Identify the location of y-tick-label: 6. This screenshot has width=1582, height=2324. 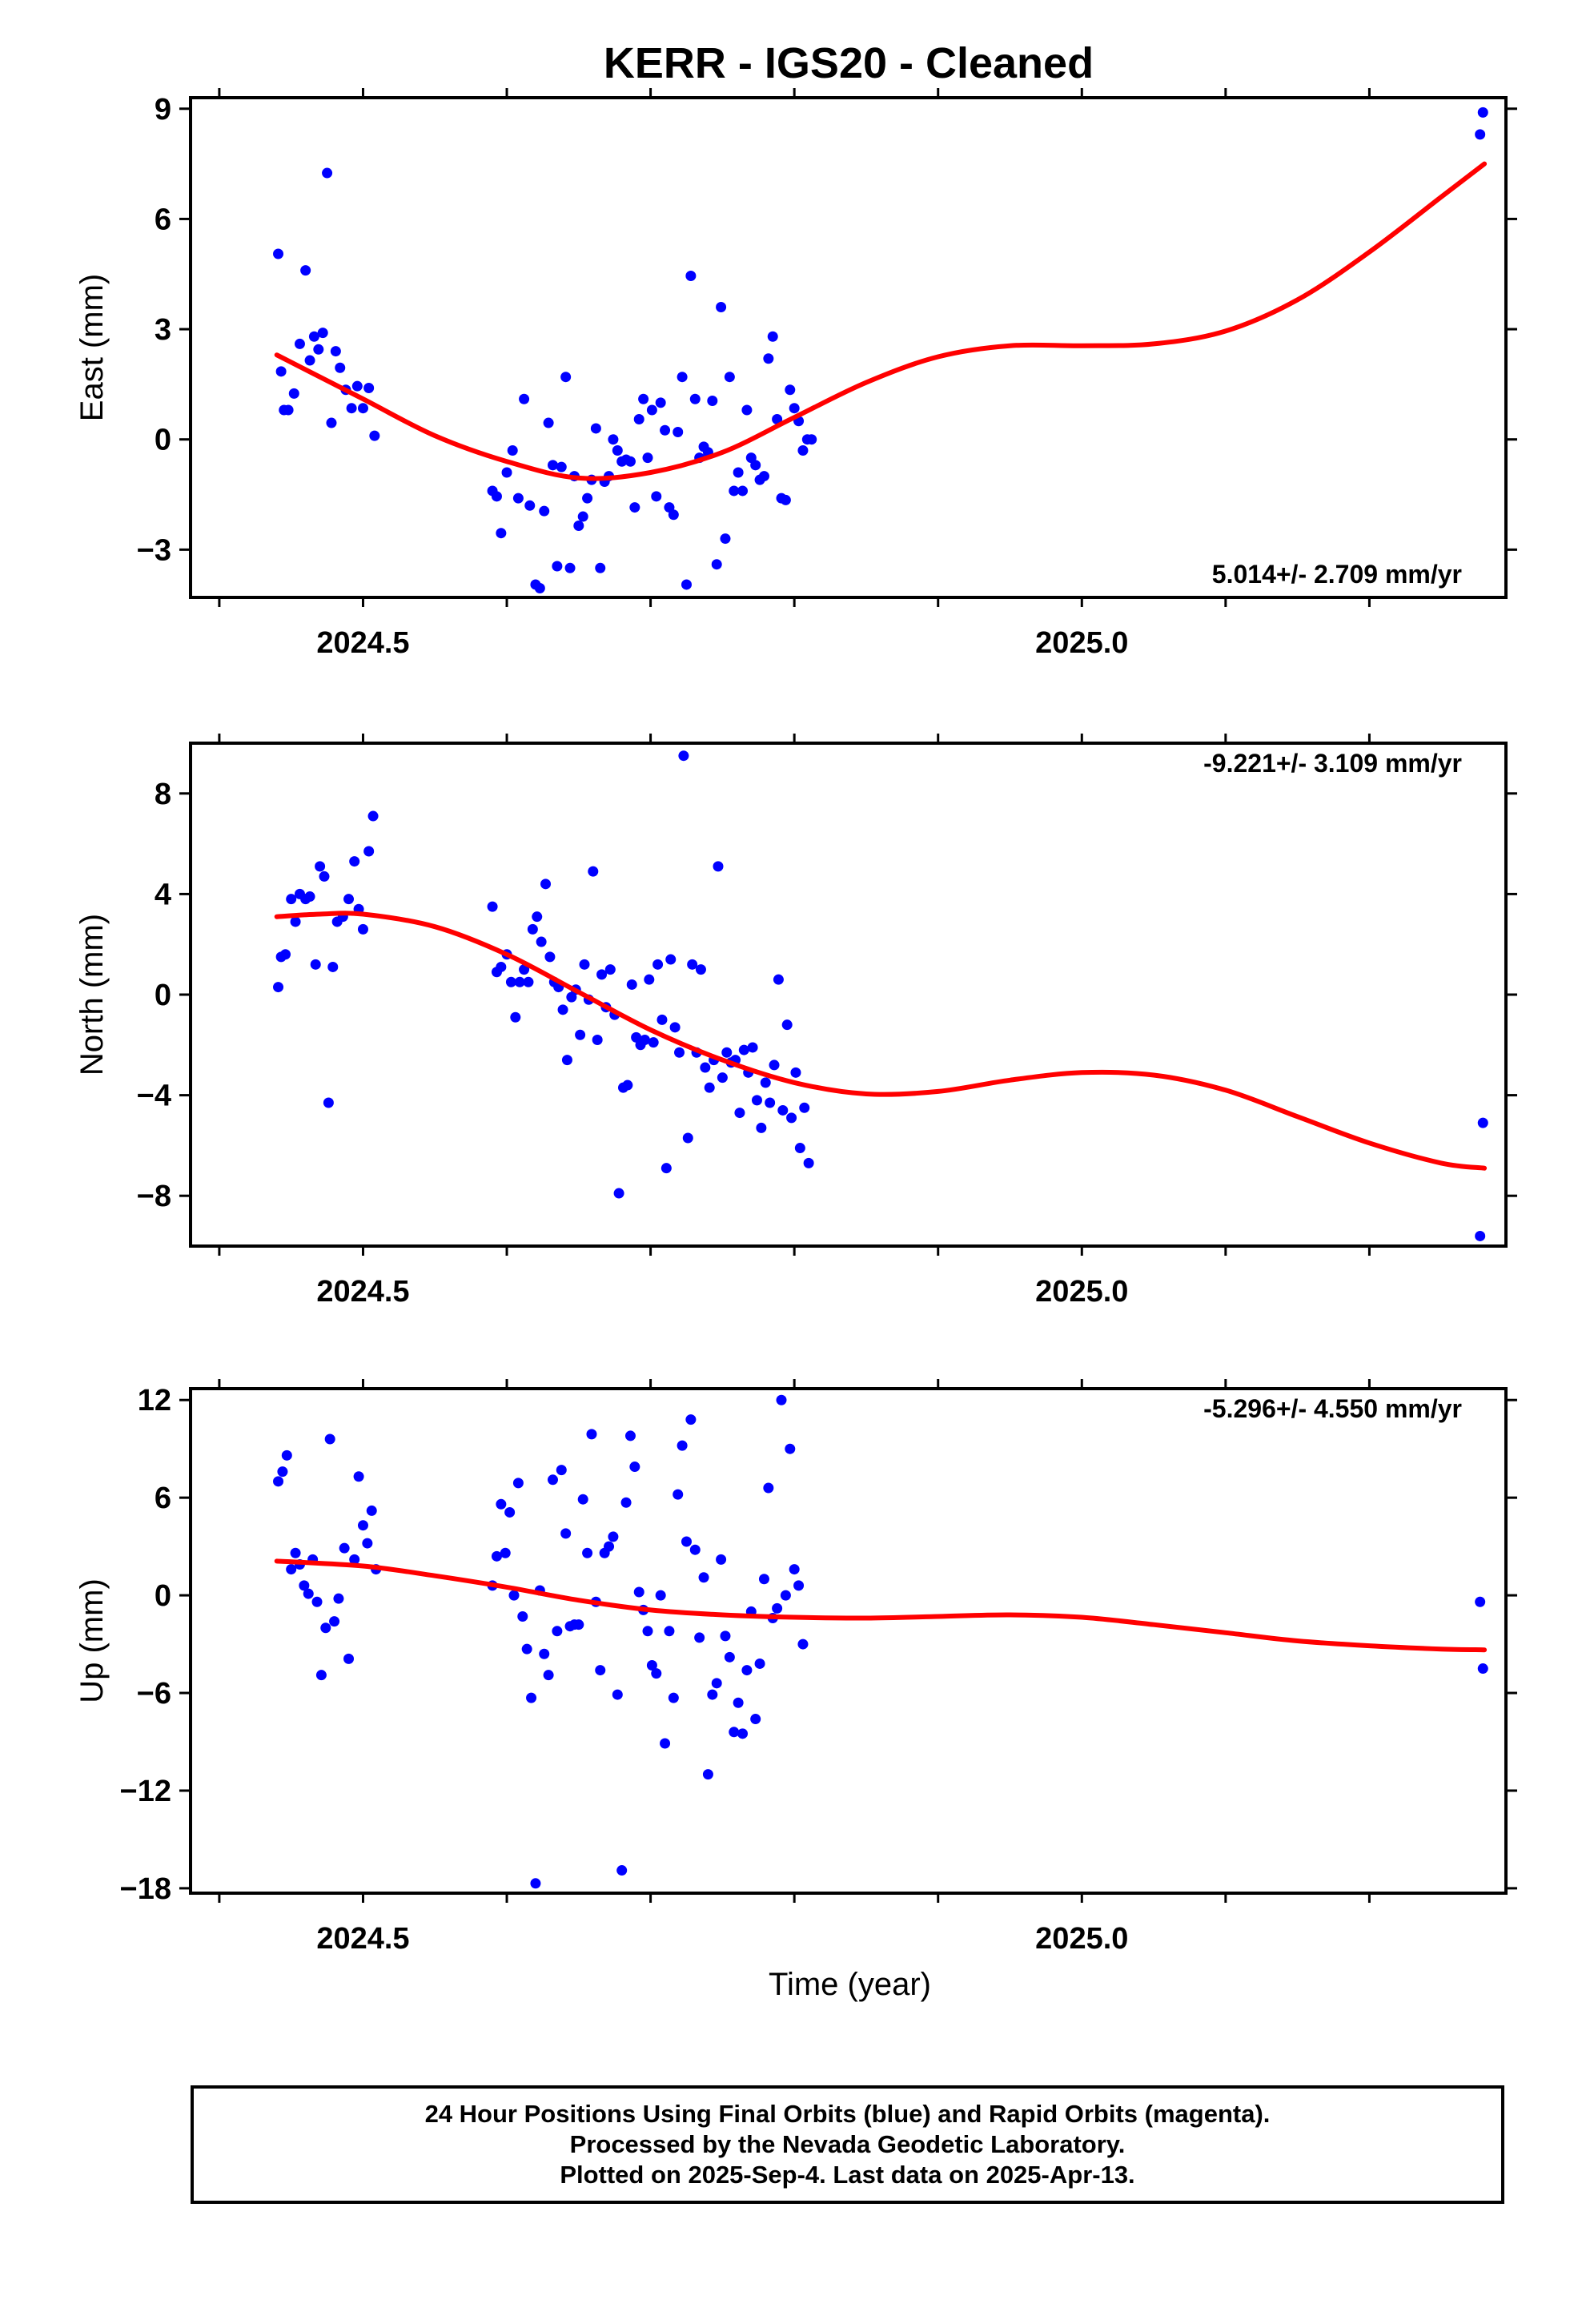
(163, 1498).